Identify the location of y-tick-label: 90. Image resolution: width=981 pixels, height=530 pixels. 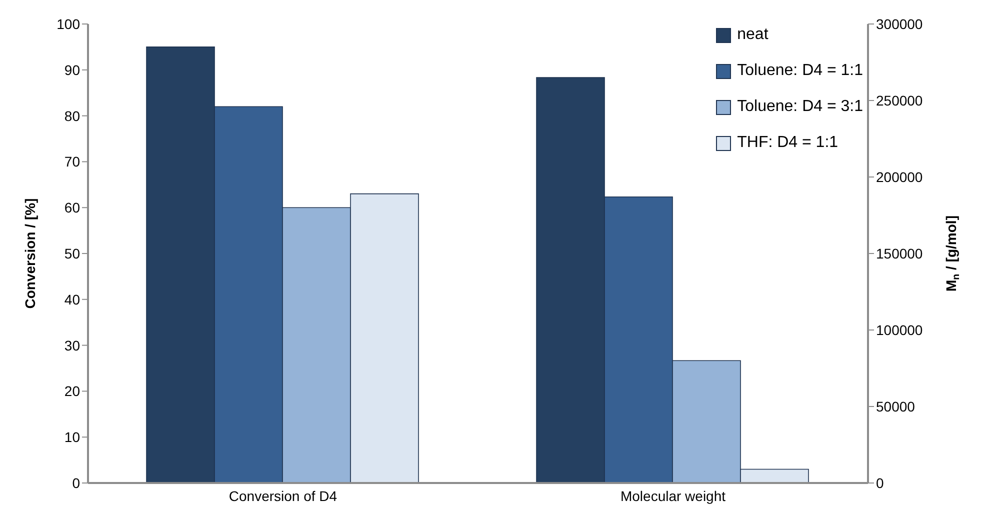
(72, 70).